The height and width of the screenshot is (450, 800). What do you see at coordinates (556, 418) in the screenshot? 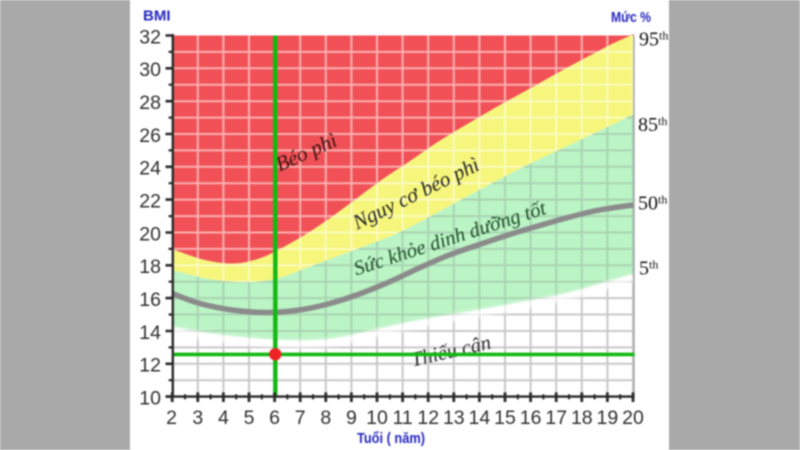
I see `svg-text: 17` at bounding box center [556, 418].